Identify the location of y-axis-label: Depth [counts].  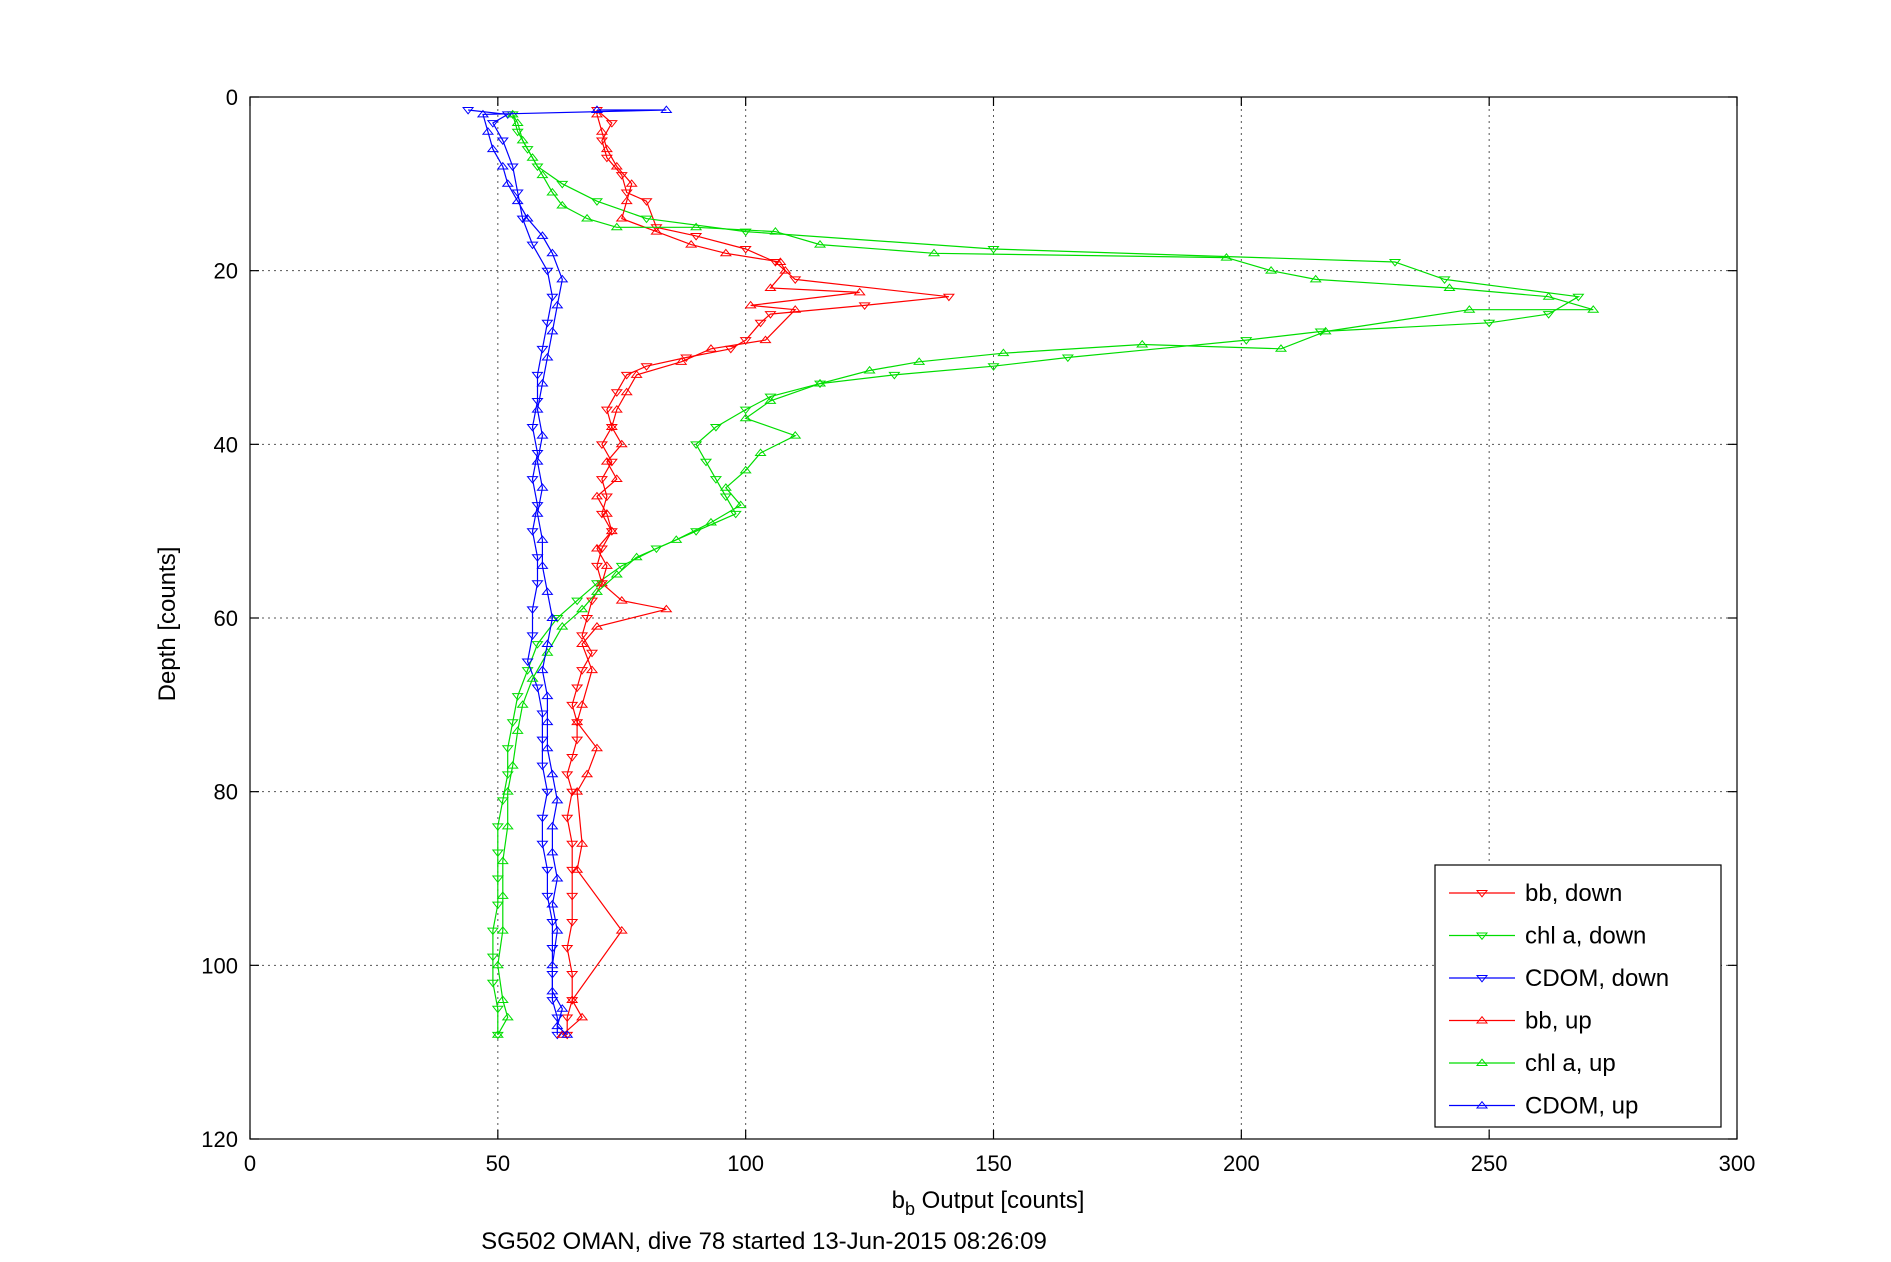
(167, 624).